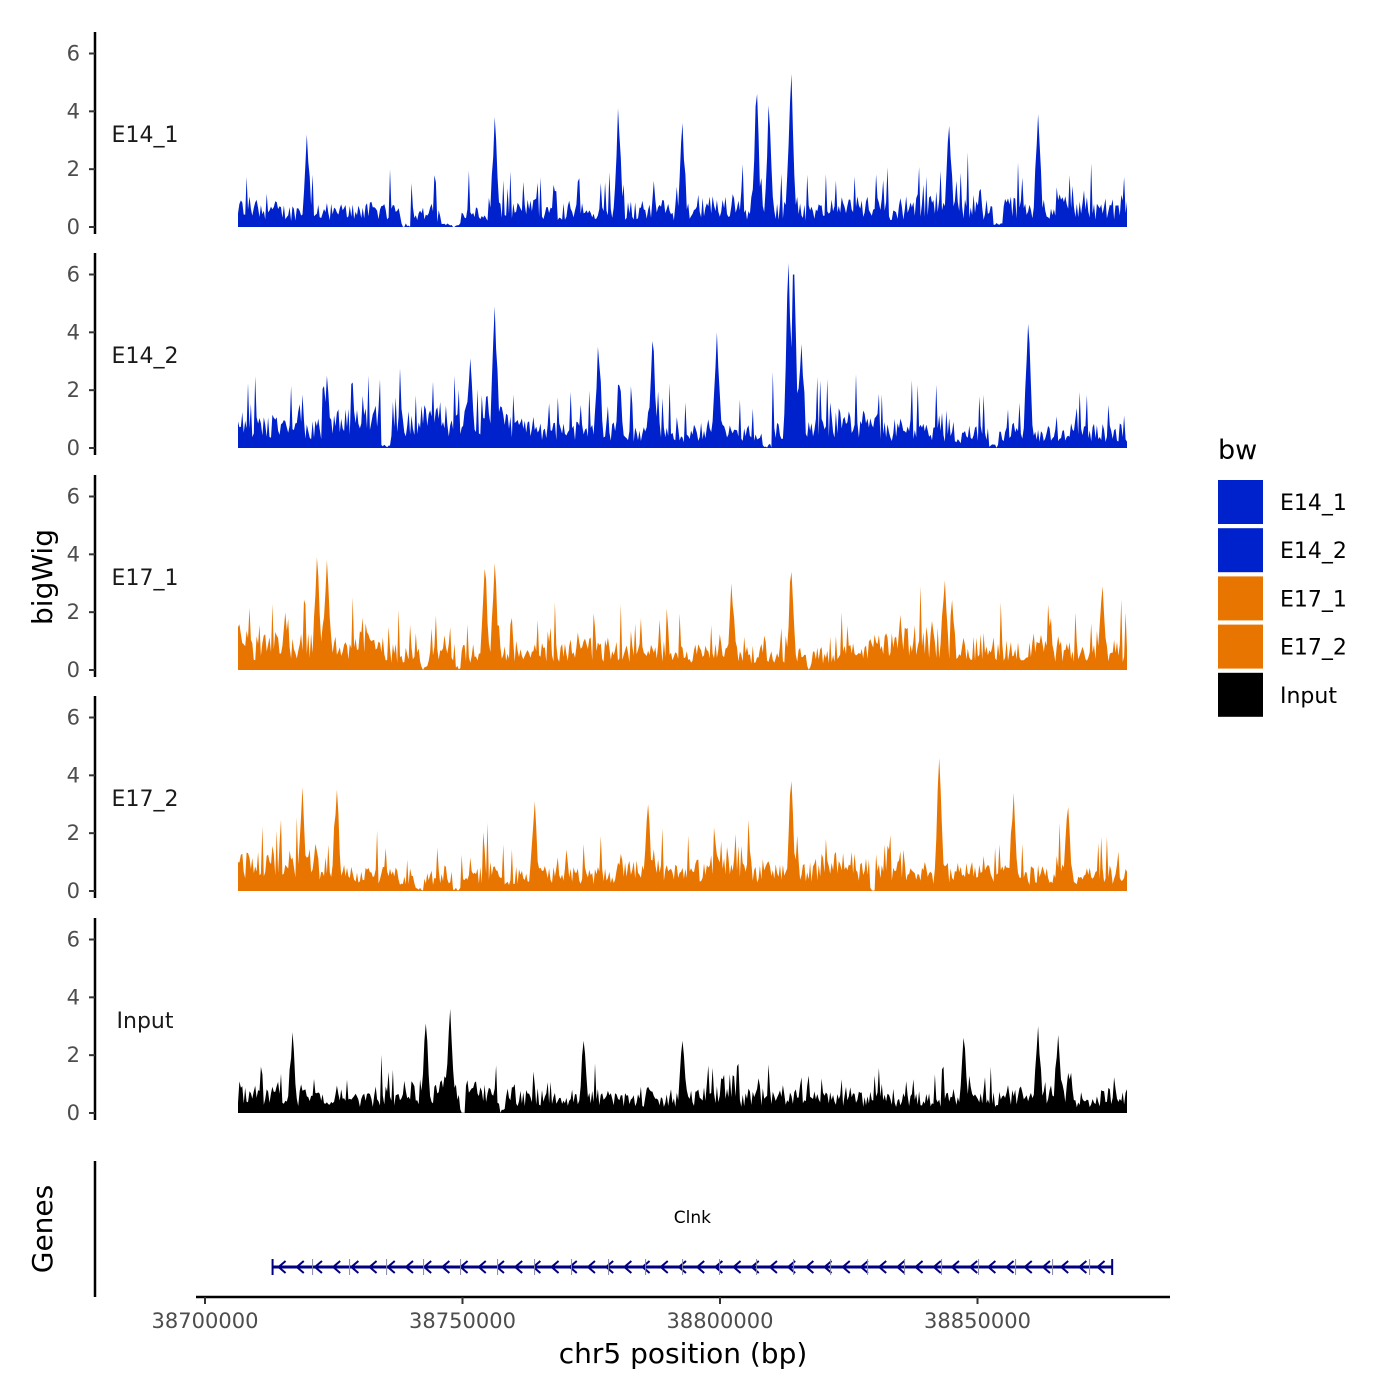  What do you see at coordinates (42, 1229) in the screenshot?
I see `genes-axis-title: Genes` at bounding box center [42, 1229].